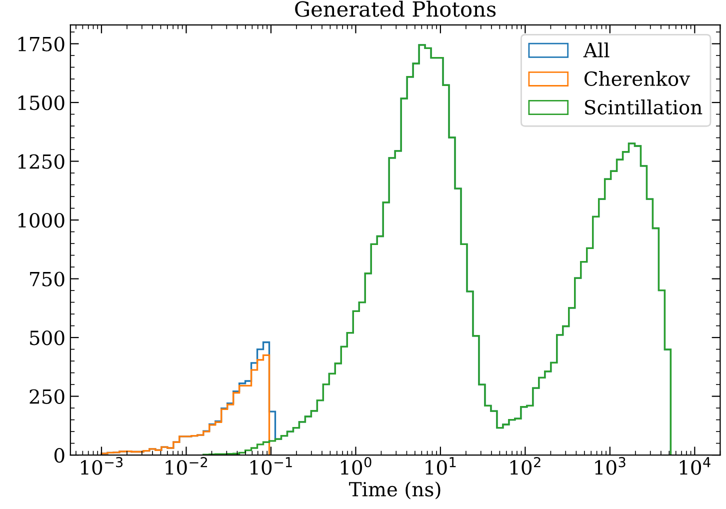  I want to click on y-tick-label: 1000, so click(41, 220).